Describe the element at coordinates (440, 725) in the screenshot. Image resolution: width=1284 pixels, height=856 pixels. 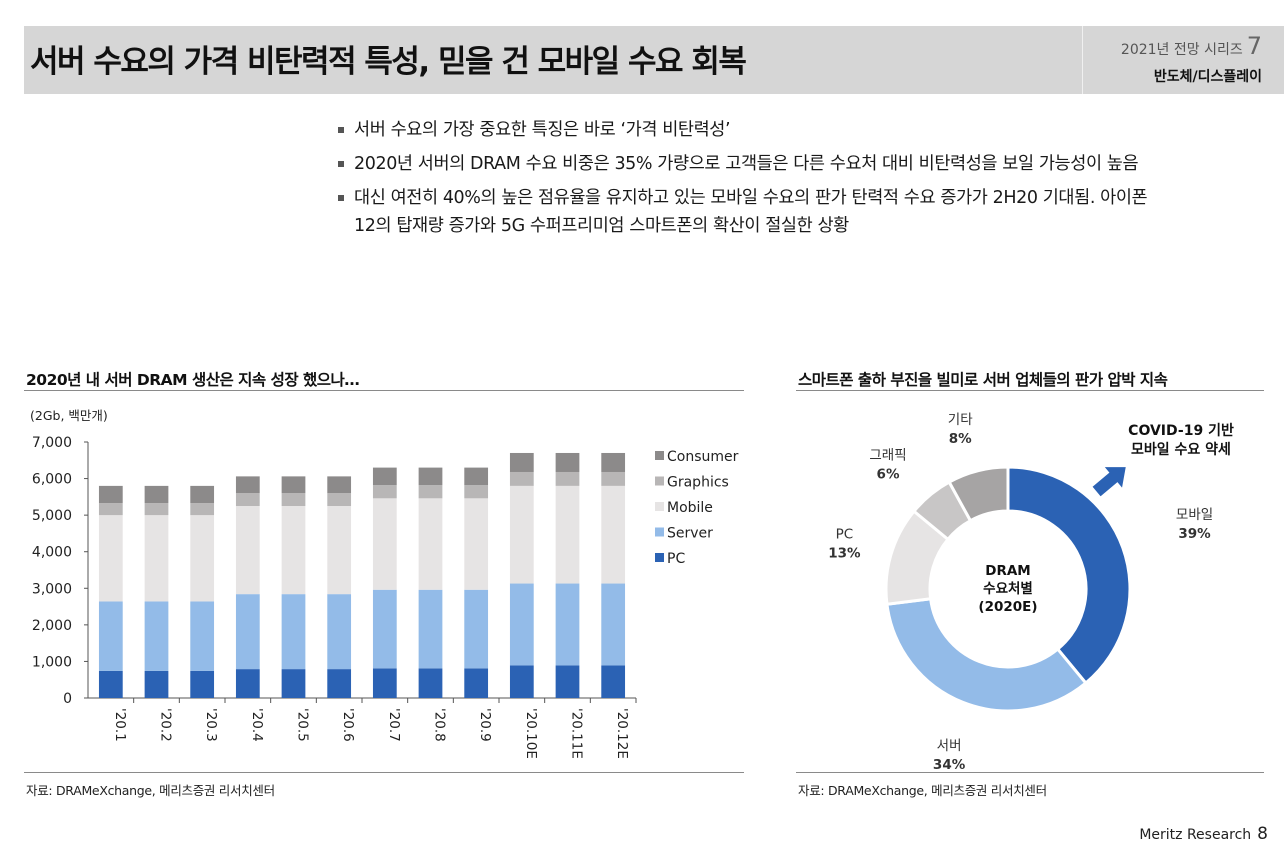
I see `x-tick-label: '20.8` at that location.